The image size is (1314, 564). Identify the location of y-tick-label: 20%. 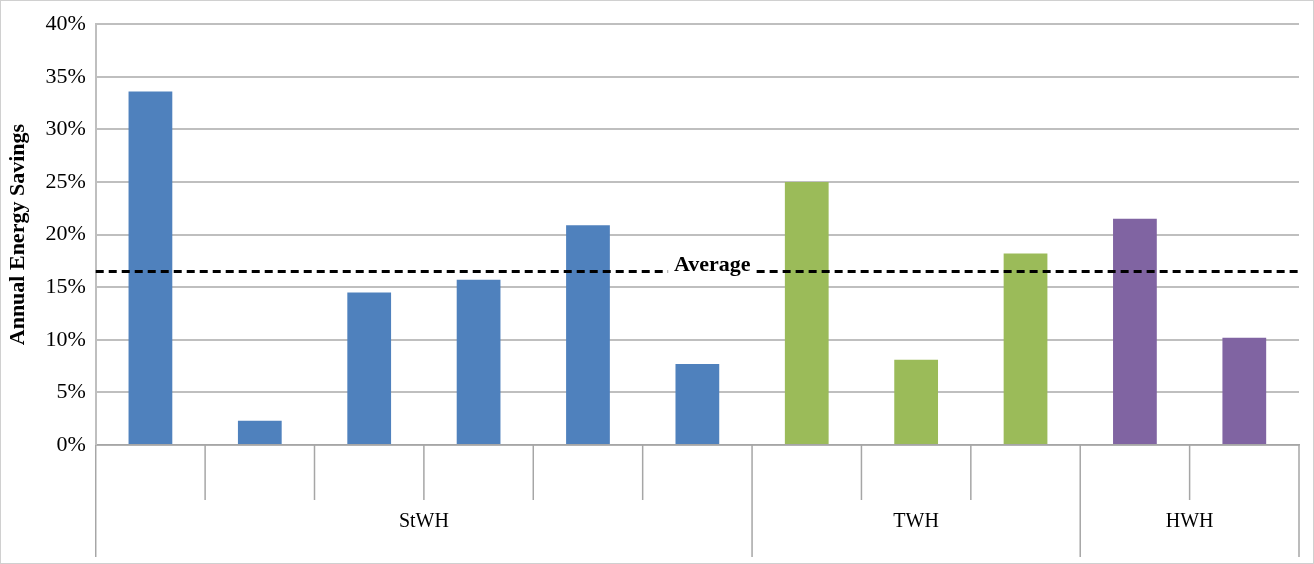
(65, 233).